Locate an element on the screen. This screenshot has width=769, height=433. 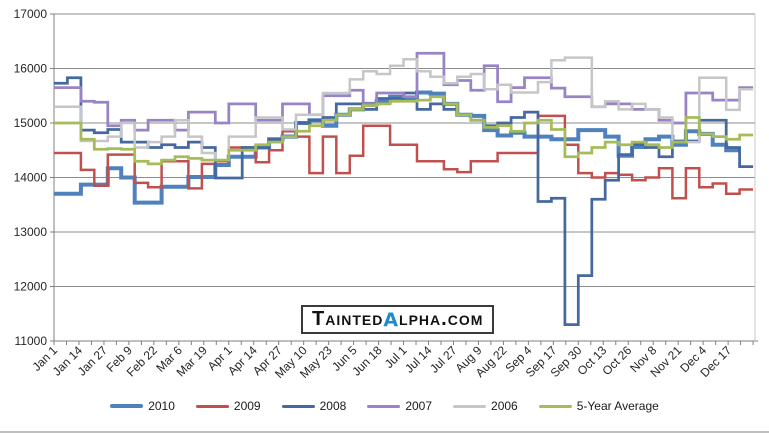
legend-label: 2008 is located at coordinates (333, 406).